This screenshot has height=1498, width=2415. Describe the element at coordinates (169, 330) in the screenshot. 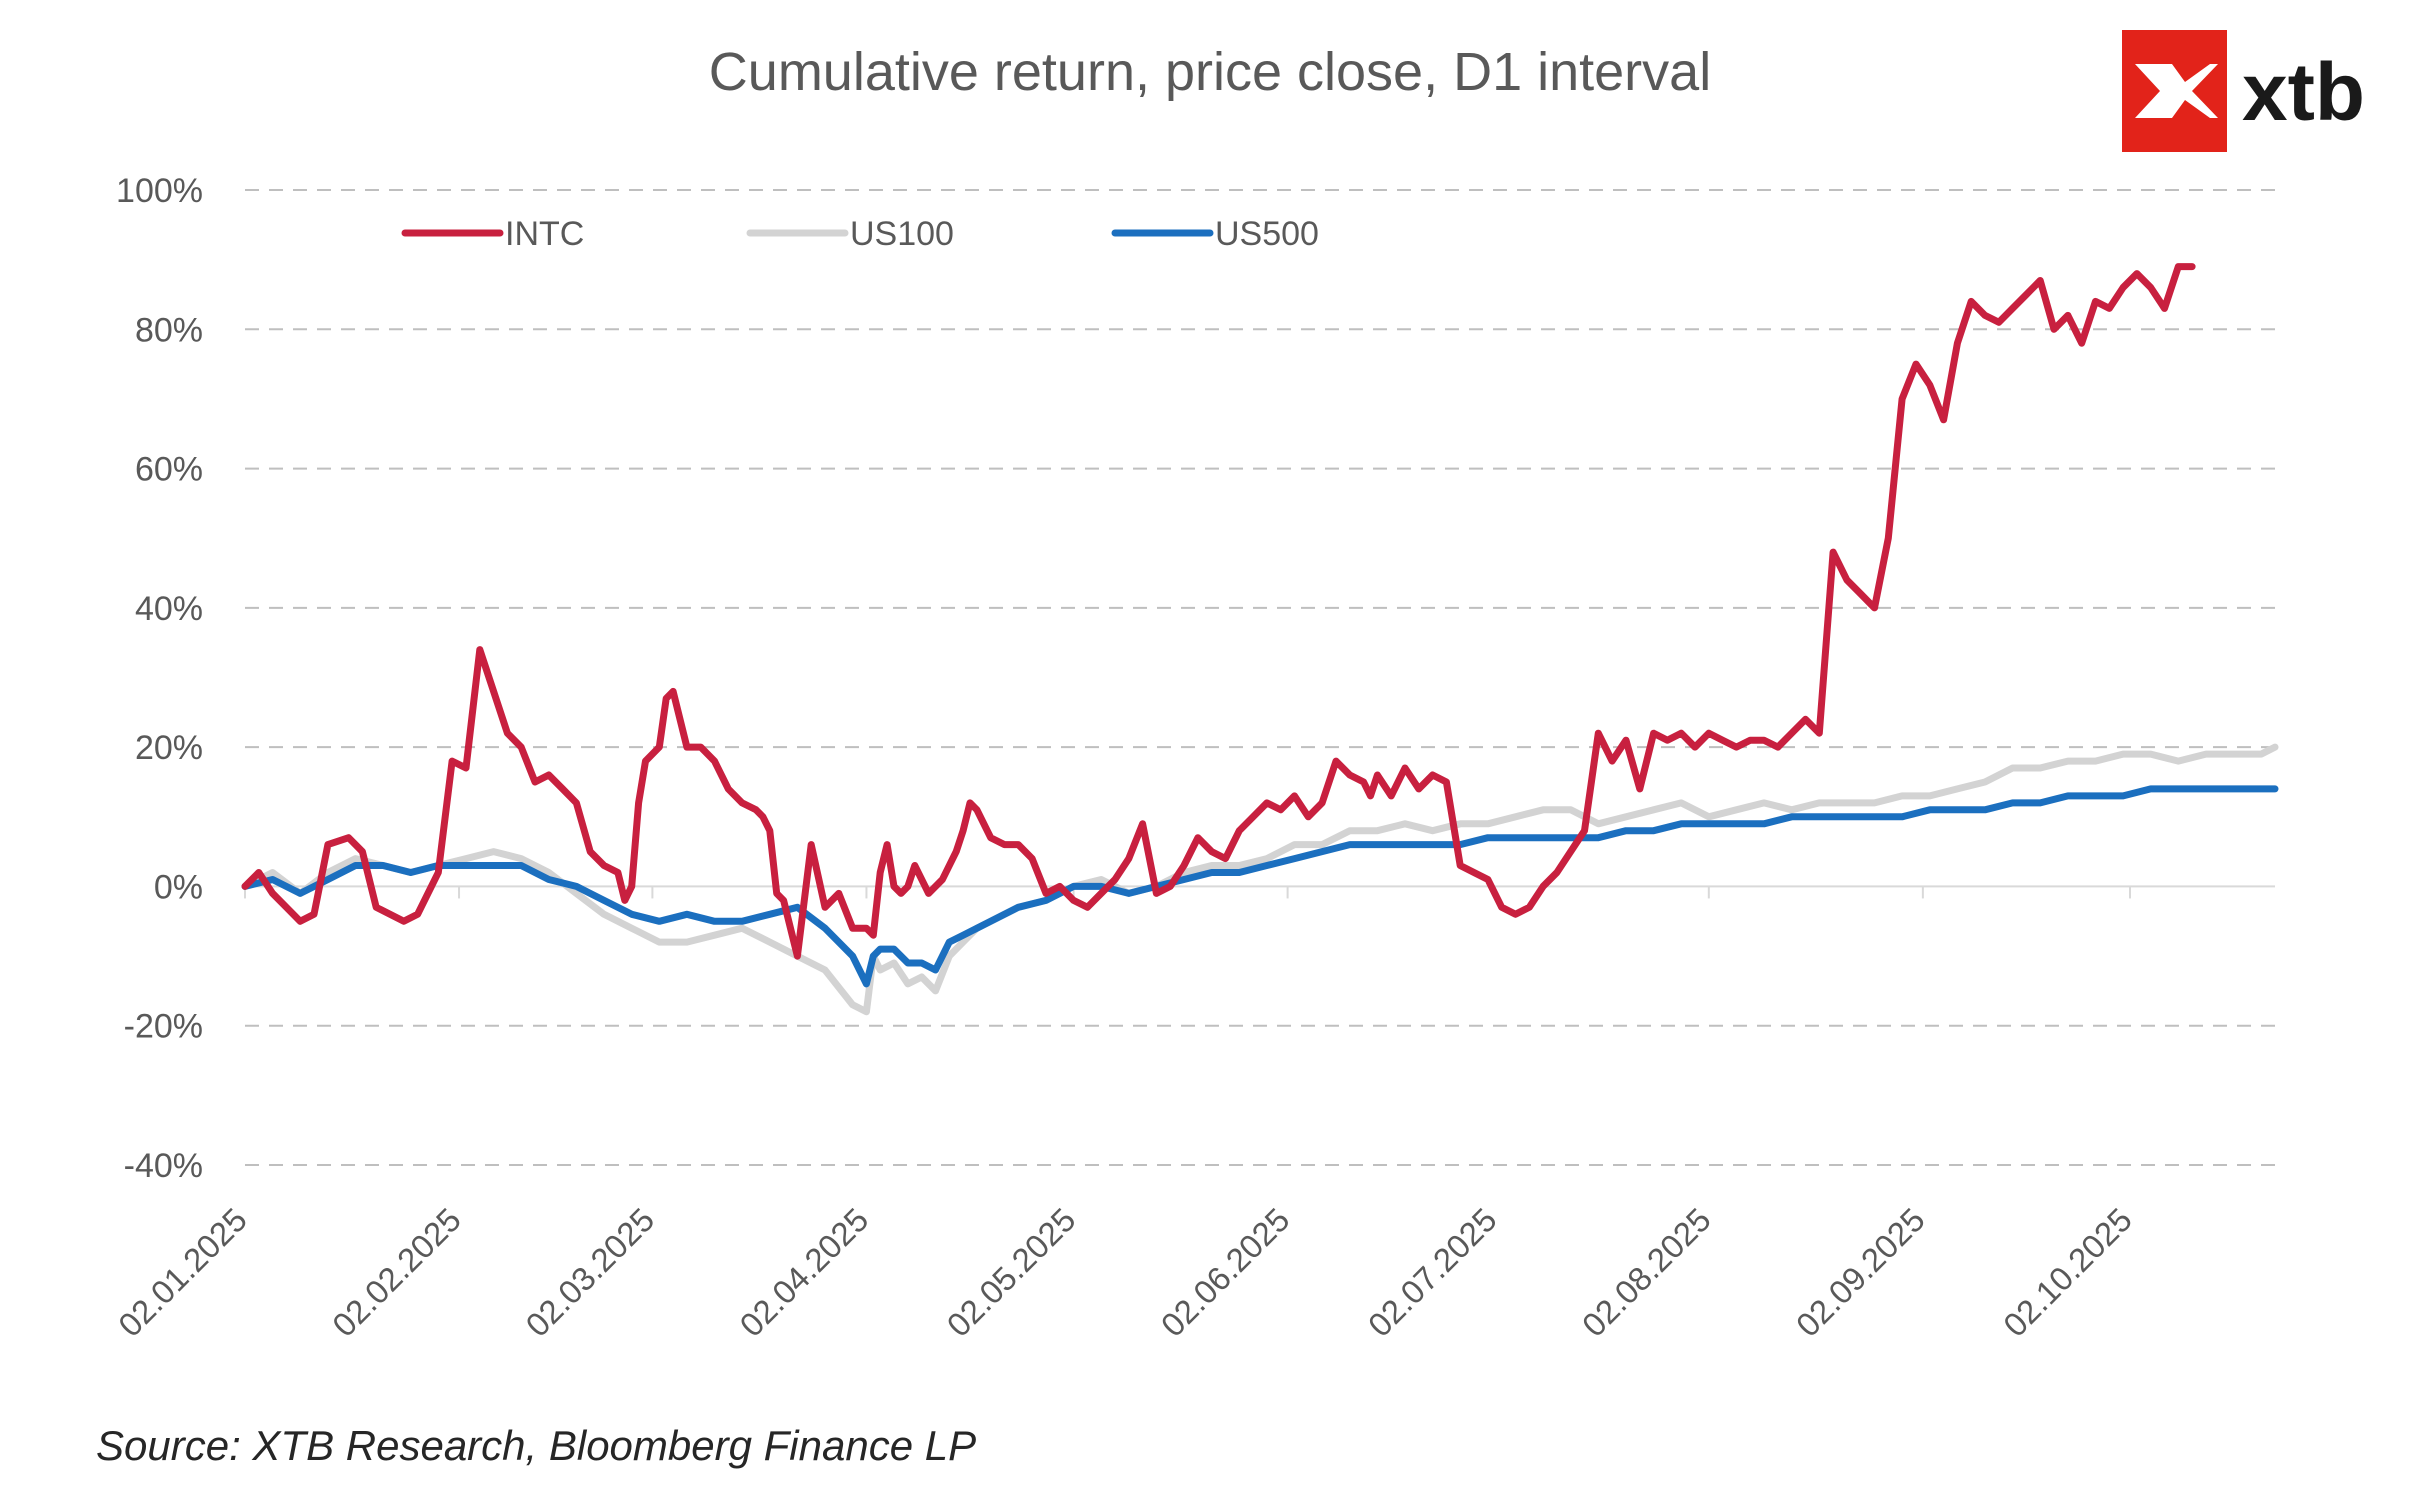

I see `y-tick-label: 80%` at that location.